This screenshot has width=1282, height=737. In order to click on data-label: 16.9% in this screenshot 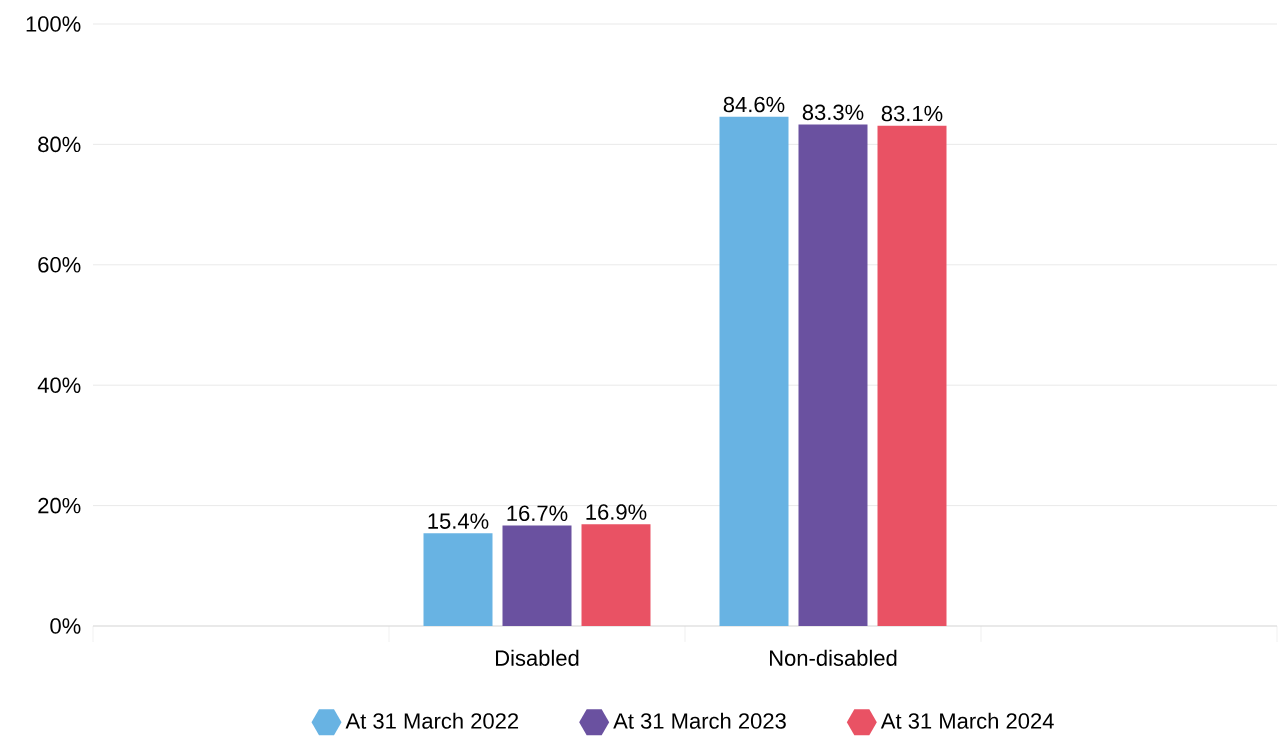, I will do `click(616, 512)`.